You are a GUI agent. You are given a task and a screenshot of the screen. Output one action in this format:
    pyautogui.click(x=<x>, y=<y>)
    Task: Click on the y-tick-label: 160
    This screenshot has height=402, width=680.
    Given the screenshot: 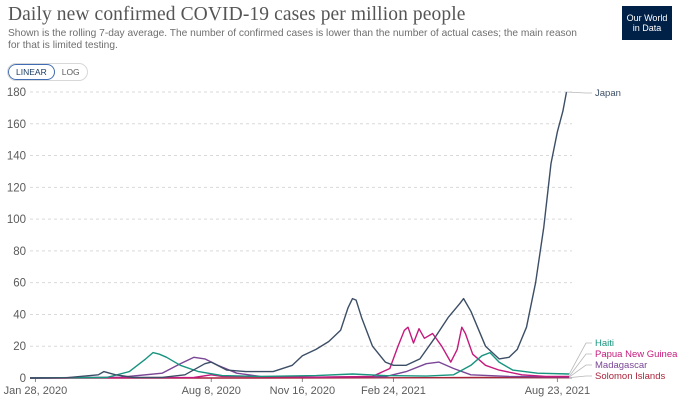 What is the action you would take?
    pyautogui.click(x=16, y=125)
    